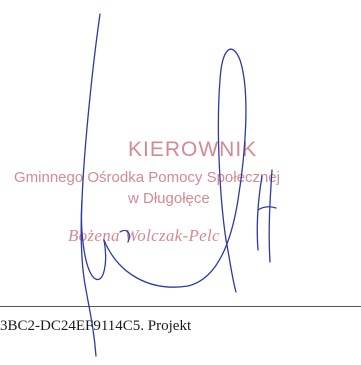 This screenshot has width=361, height=365. I want to click on stamp-person-name: Bożena Wolczak-Pelc, so click(144, 235).